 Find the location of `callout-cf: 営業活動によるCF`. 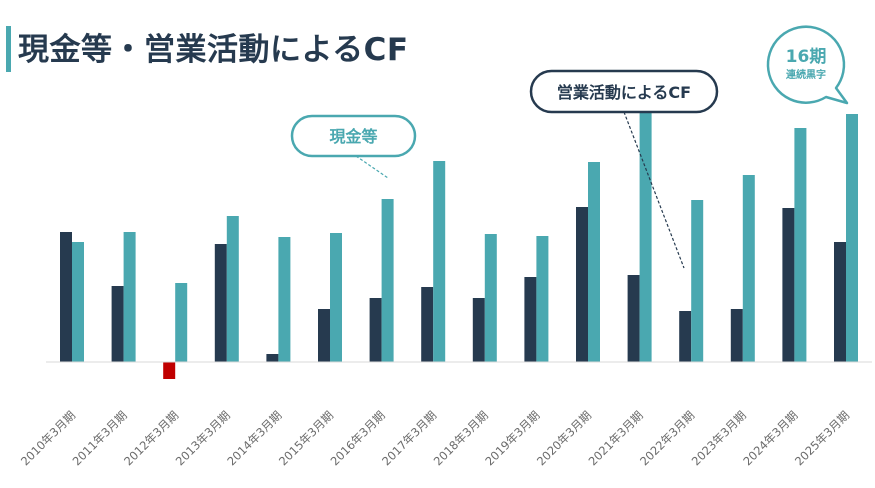

callout-cf: 営業活動によるCF is located at coordinates (624, 169).